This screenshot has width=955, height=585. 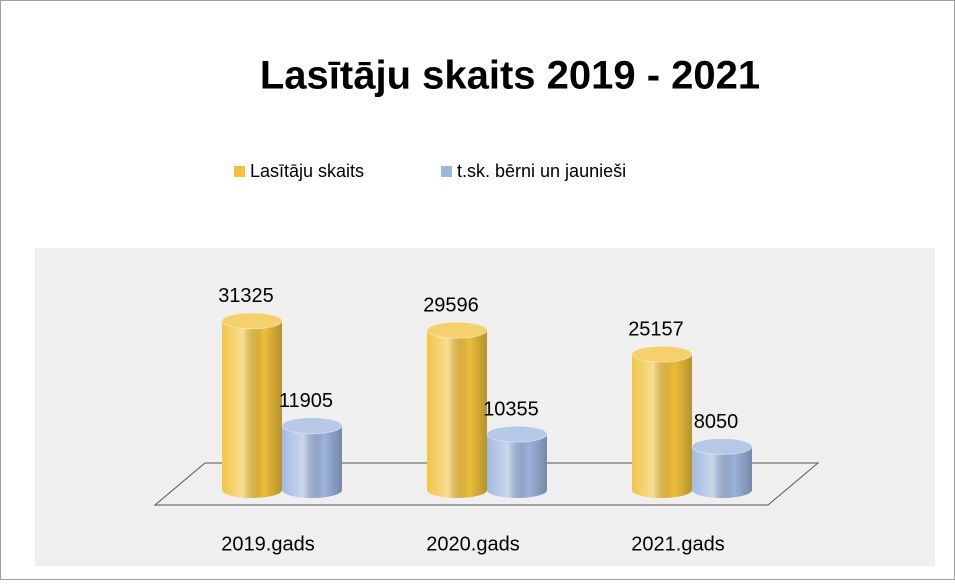 I want to click on x-tick-label: 2019.gads, so click(x=267, y=544).